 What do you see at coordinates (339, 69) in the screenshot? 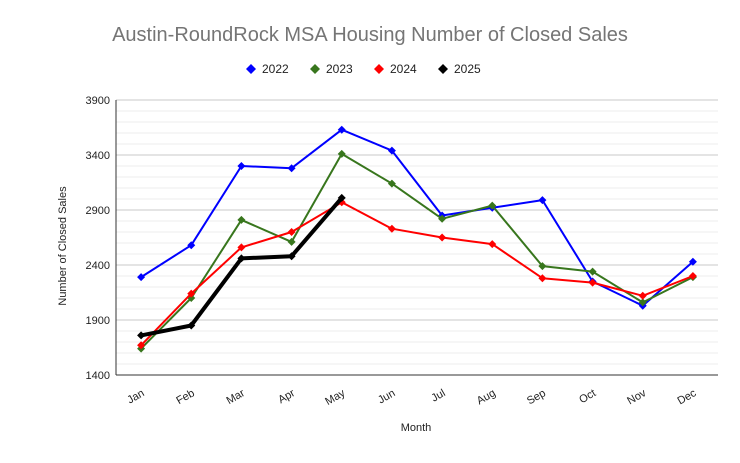
I see `legend-label-2023: 2023` at bounding box center [339, 69].